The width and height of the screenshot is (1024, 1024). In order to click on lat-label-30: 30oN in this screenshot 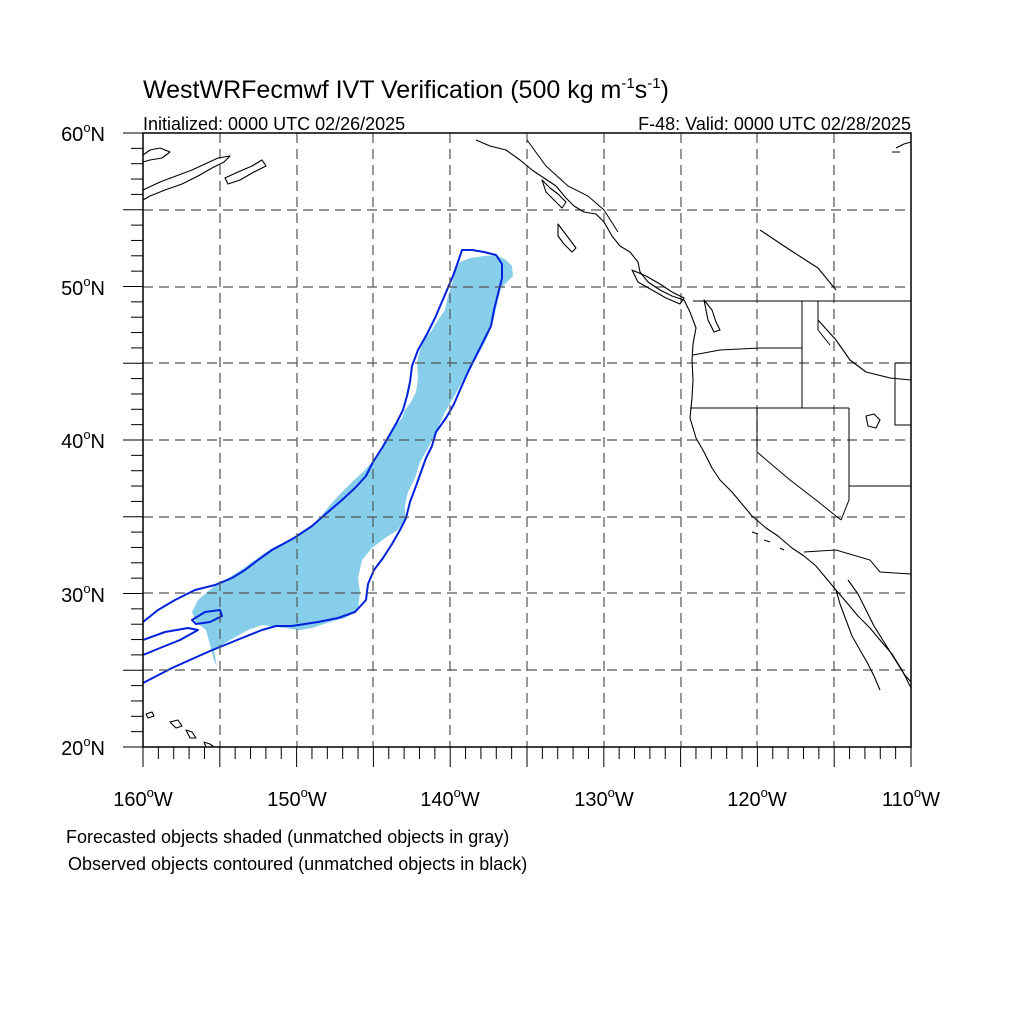, I will do `click(83, 594)`.